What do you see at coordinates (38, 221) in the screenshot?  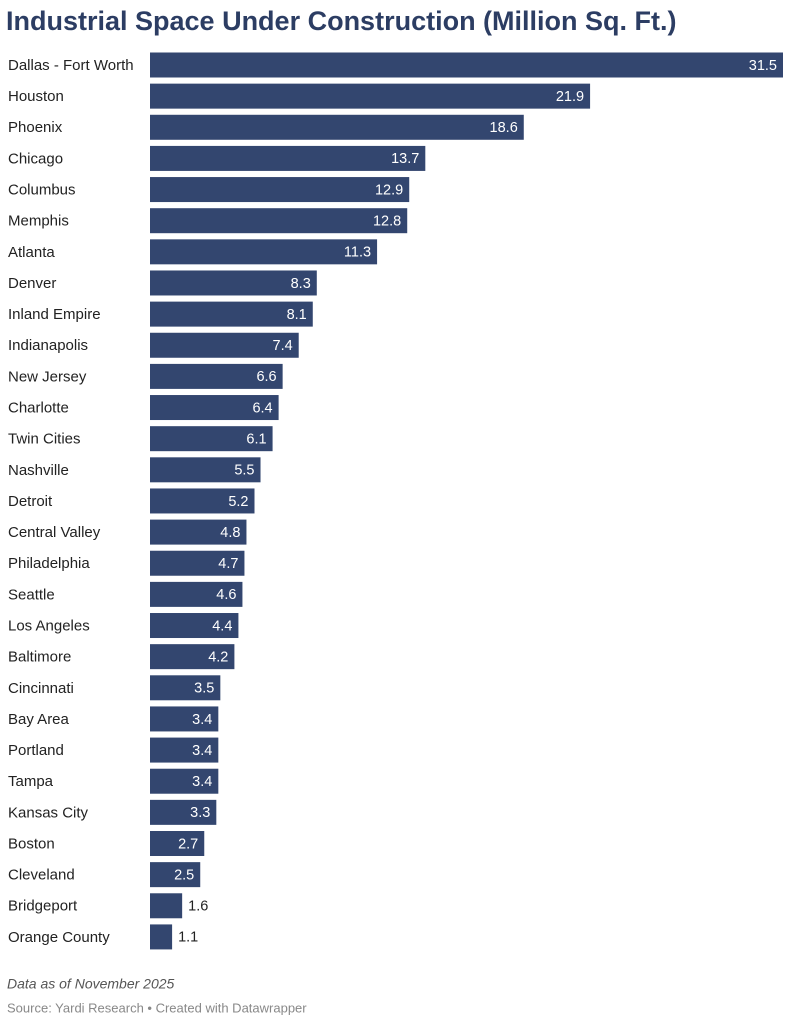 I see `category-label: Memphis` at bounding box center [38, 221].